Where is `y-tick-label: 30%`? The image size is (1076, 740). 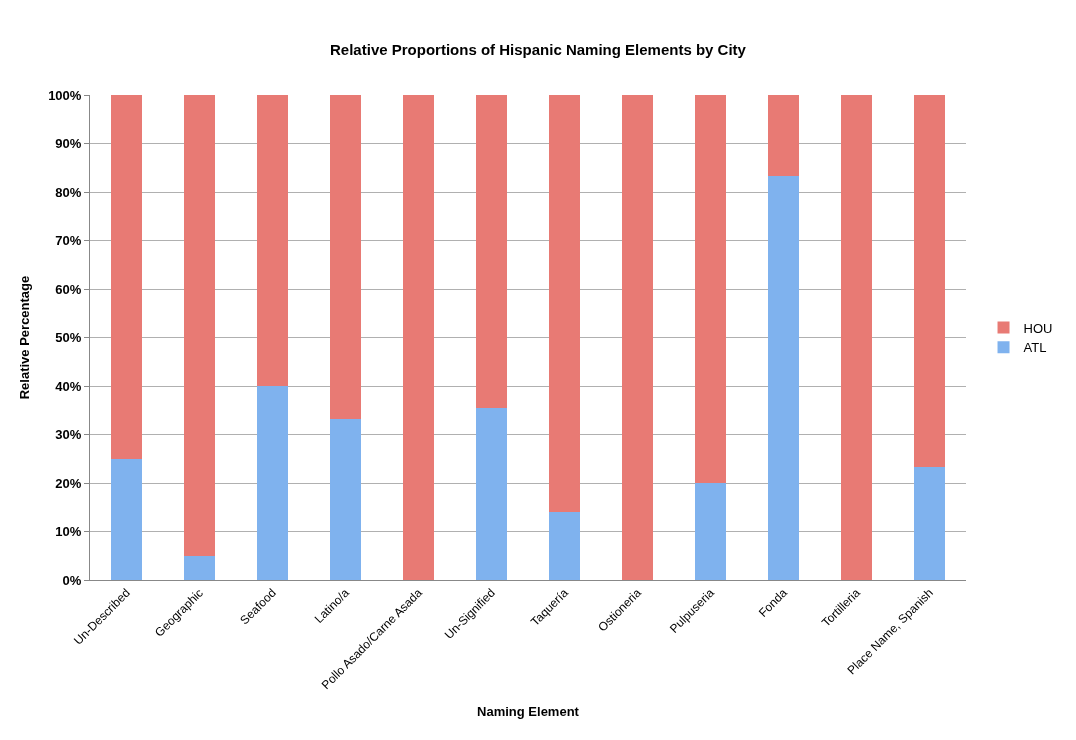 y-tick-label: 30% is located at coordinates (68, 435).